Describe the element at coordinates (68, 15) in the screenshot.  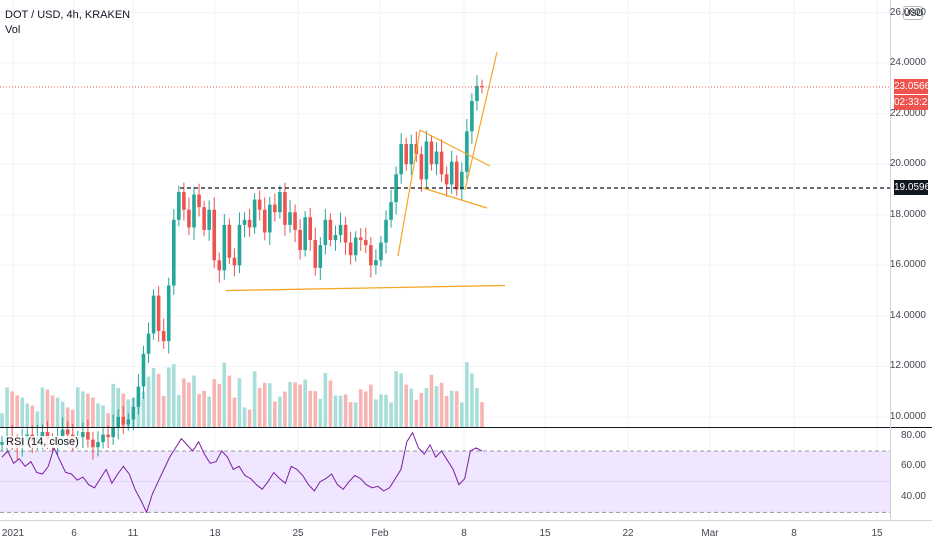
I see `symbol-legend: DOT / USD, 4h, KRAKEN` at that location.